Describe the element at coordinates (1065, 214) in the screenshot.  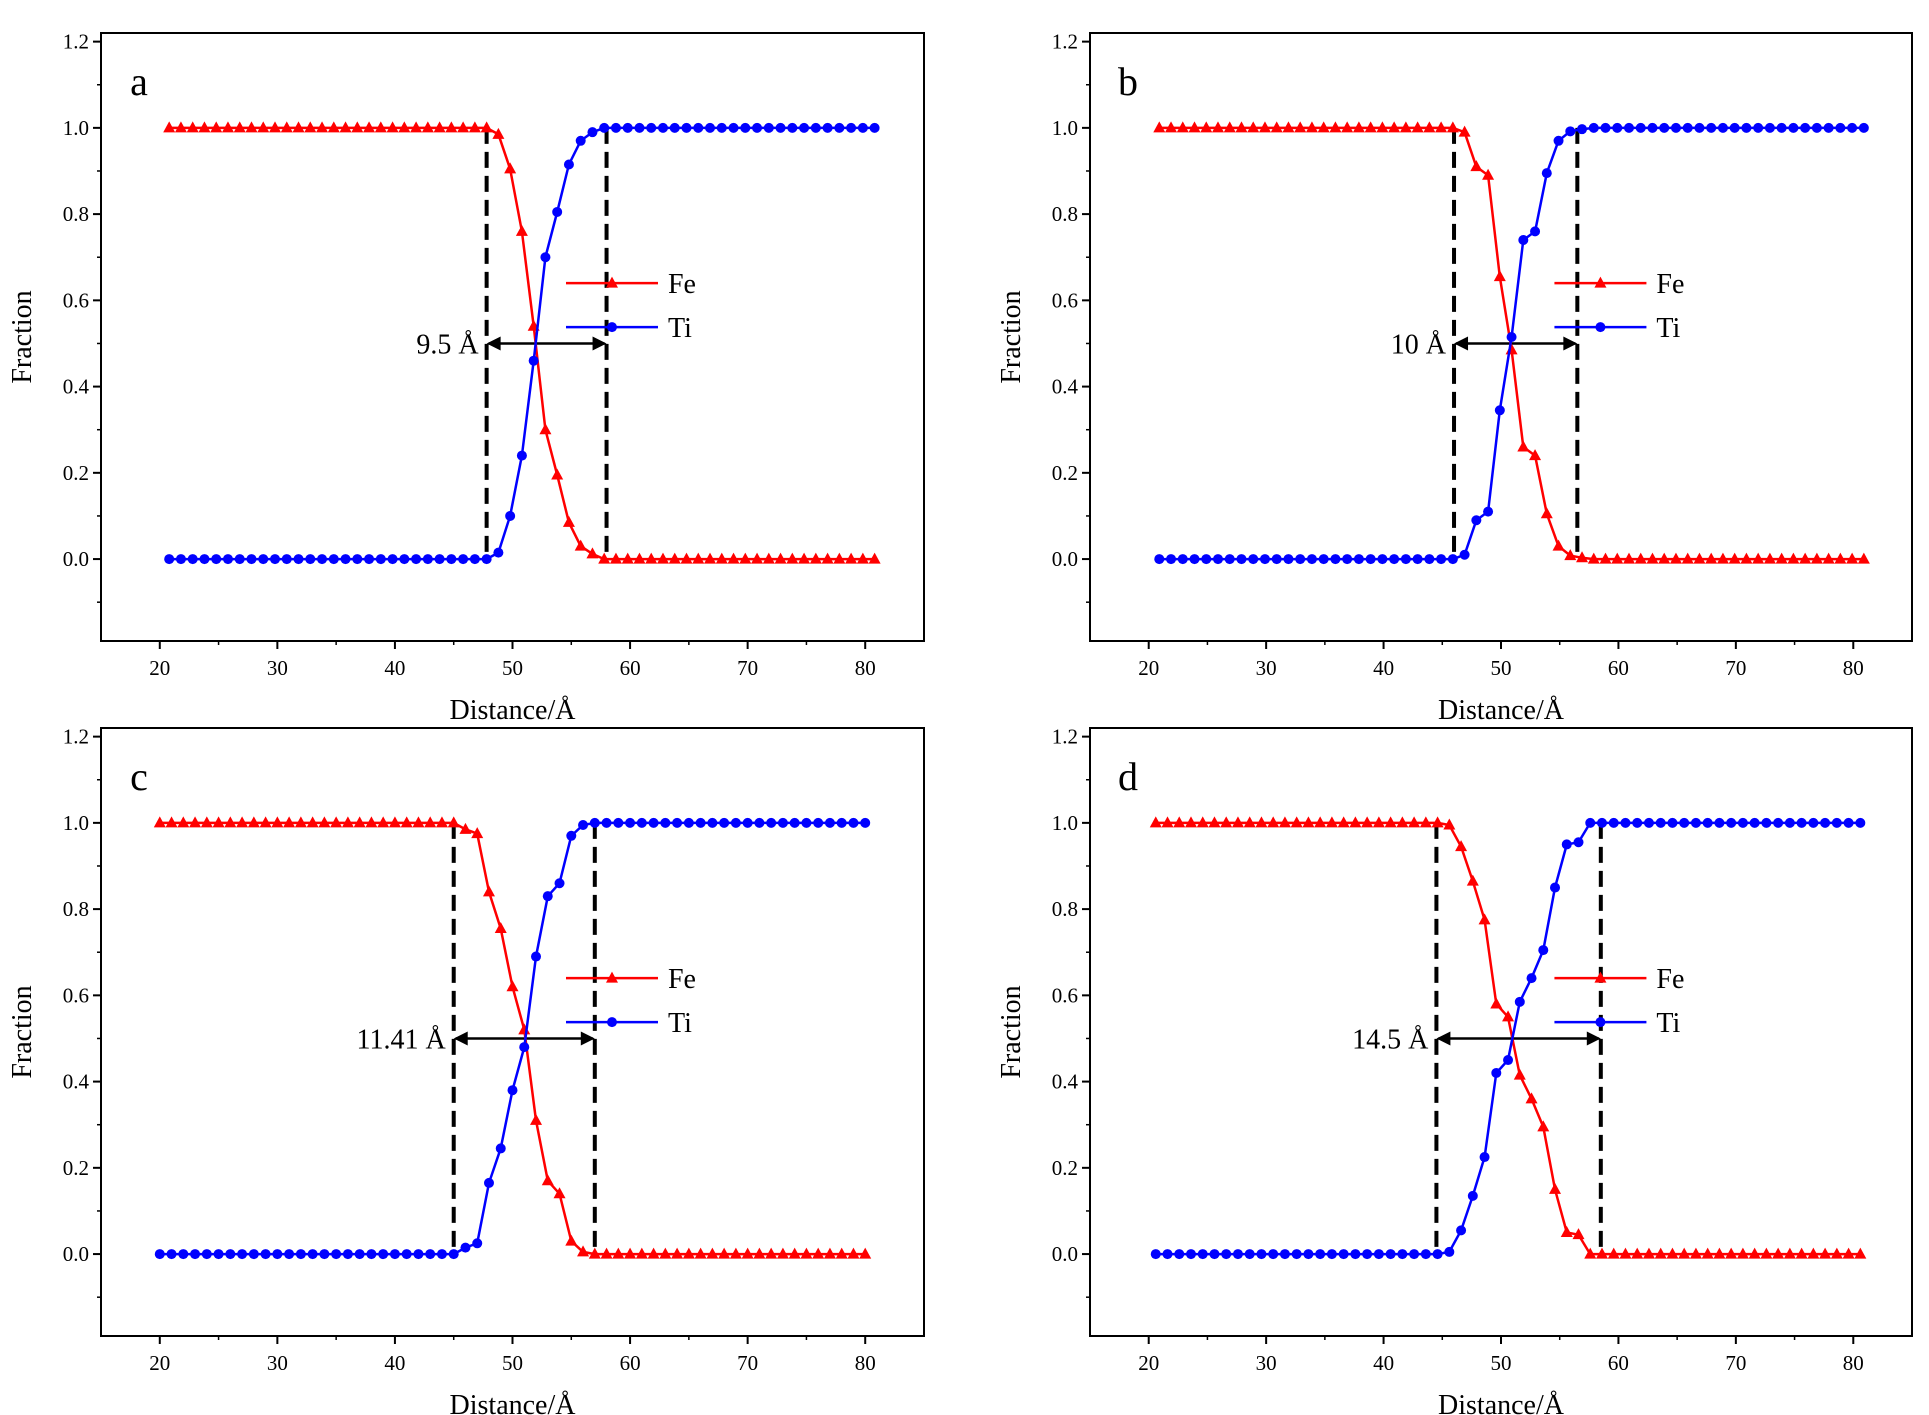
I see `y-tick-label: 0.8` at that location.